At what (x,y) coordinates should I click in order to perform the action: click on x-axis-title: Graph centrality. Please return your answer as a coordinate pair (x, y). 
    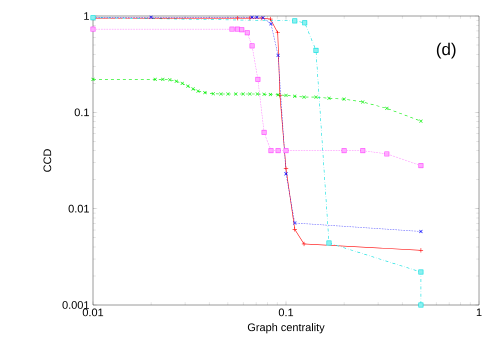
    Looking at the image, I should click on (286, 328).